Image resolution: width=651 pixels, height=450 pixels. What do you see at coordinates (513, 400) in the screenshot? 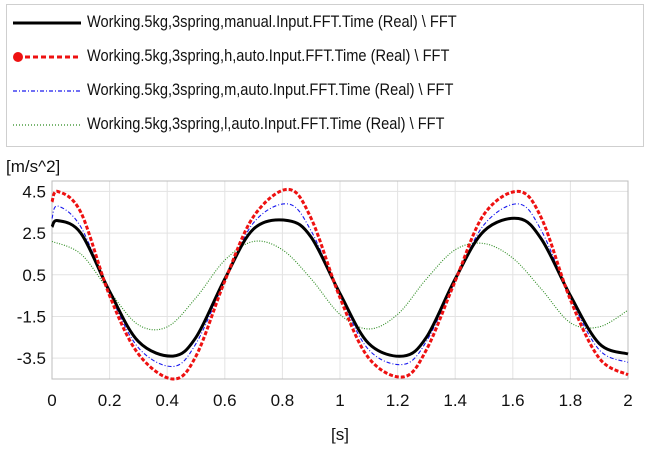
I see `x-tick-label: 1.6` at bounding box center [513, 400].